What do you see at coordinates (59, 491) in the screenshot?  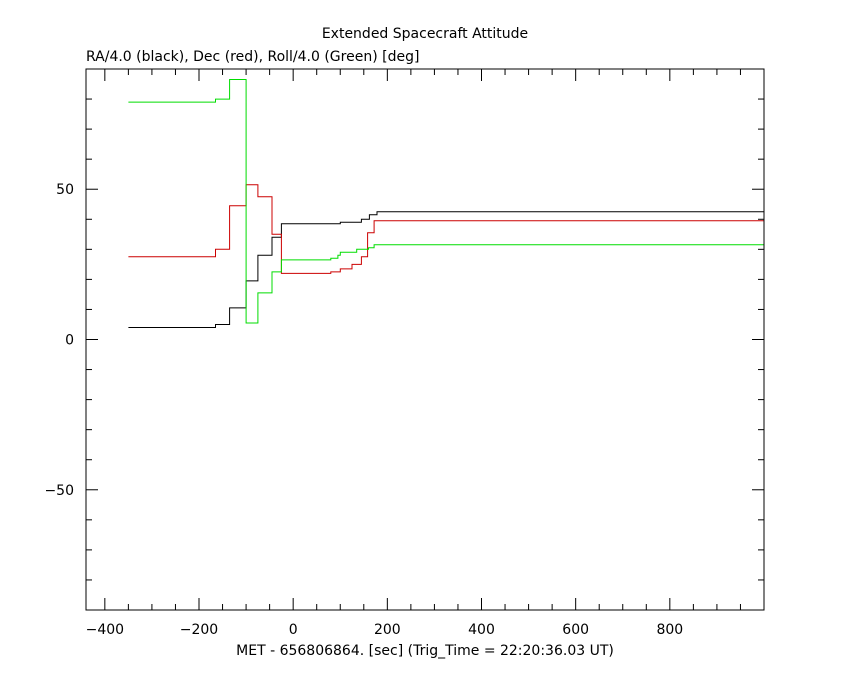 I see `y-tick-label: −50` at bounding box center [59, 491].